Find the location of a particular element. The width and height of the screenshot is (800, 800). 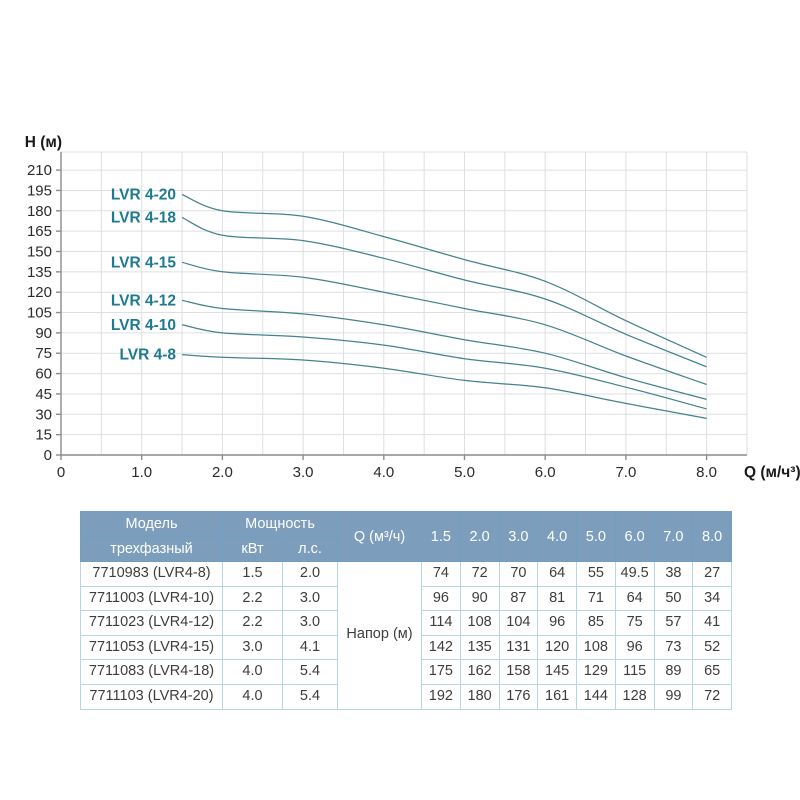

curve-label: LVR 4-18 is located at coordinates (144, 218).